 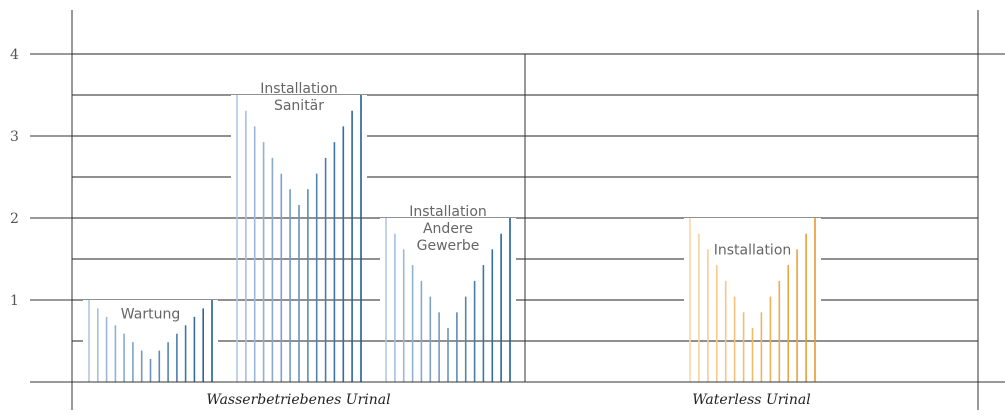 What do you see at coordinates (448, 246) in the screenshot?
I see `bar-label: Gewerbe` at bounding box center [448, 246].